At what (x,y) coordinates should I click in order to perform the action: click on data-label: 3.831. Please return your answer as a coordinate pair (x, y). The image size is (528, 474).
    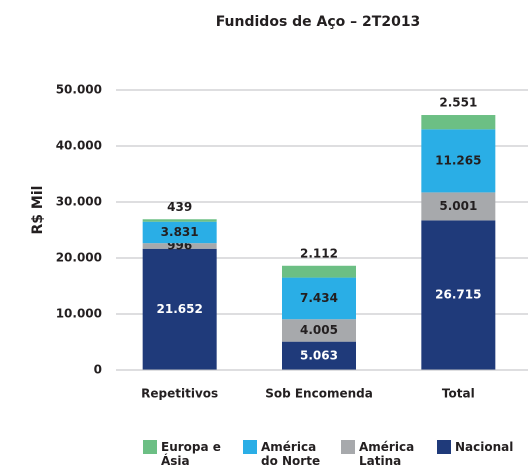
    Looking at the image, I should click on (180, 232).